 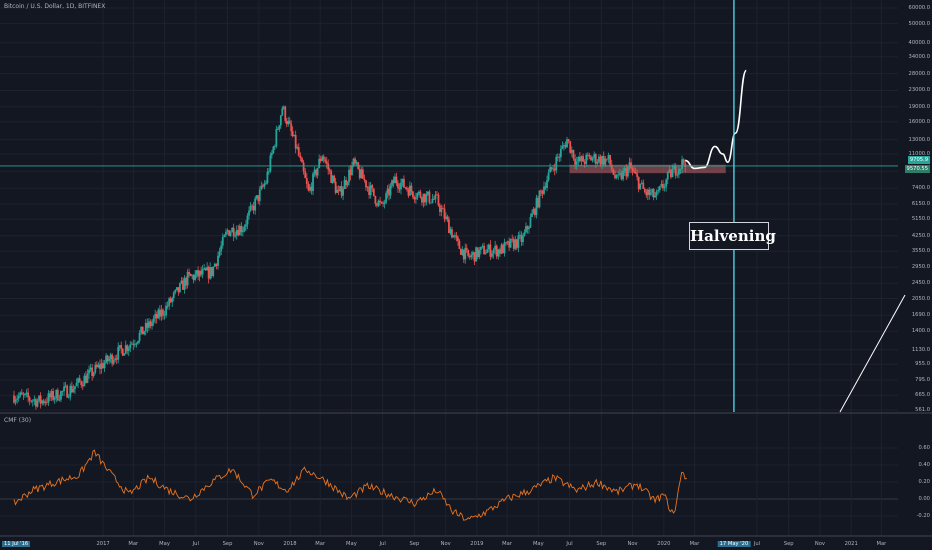 I want to click on time-tick-label: 17 May '20, so click(x=734, y=544).